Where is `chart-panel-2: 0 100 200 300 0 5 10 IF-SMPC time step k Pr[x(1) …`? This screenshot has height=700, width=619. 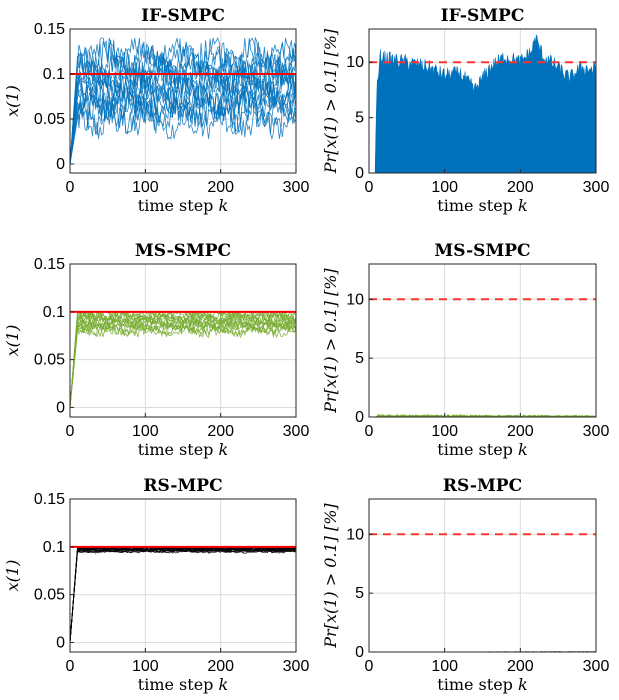 chart-panel-2: 0 100 200 300 0 5 10 IF-SMPC time step k Pr[x(1) … is located at coordinates (465, 110).